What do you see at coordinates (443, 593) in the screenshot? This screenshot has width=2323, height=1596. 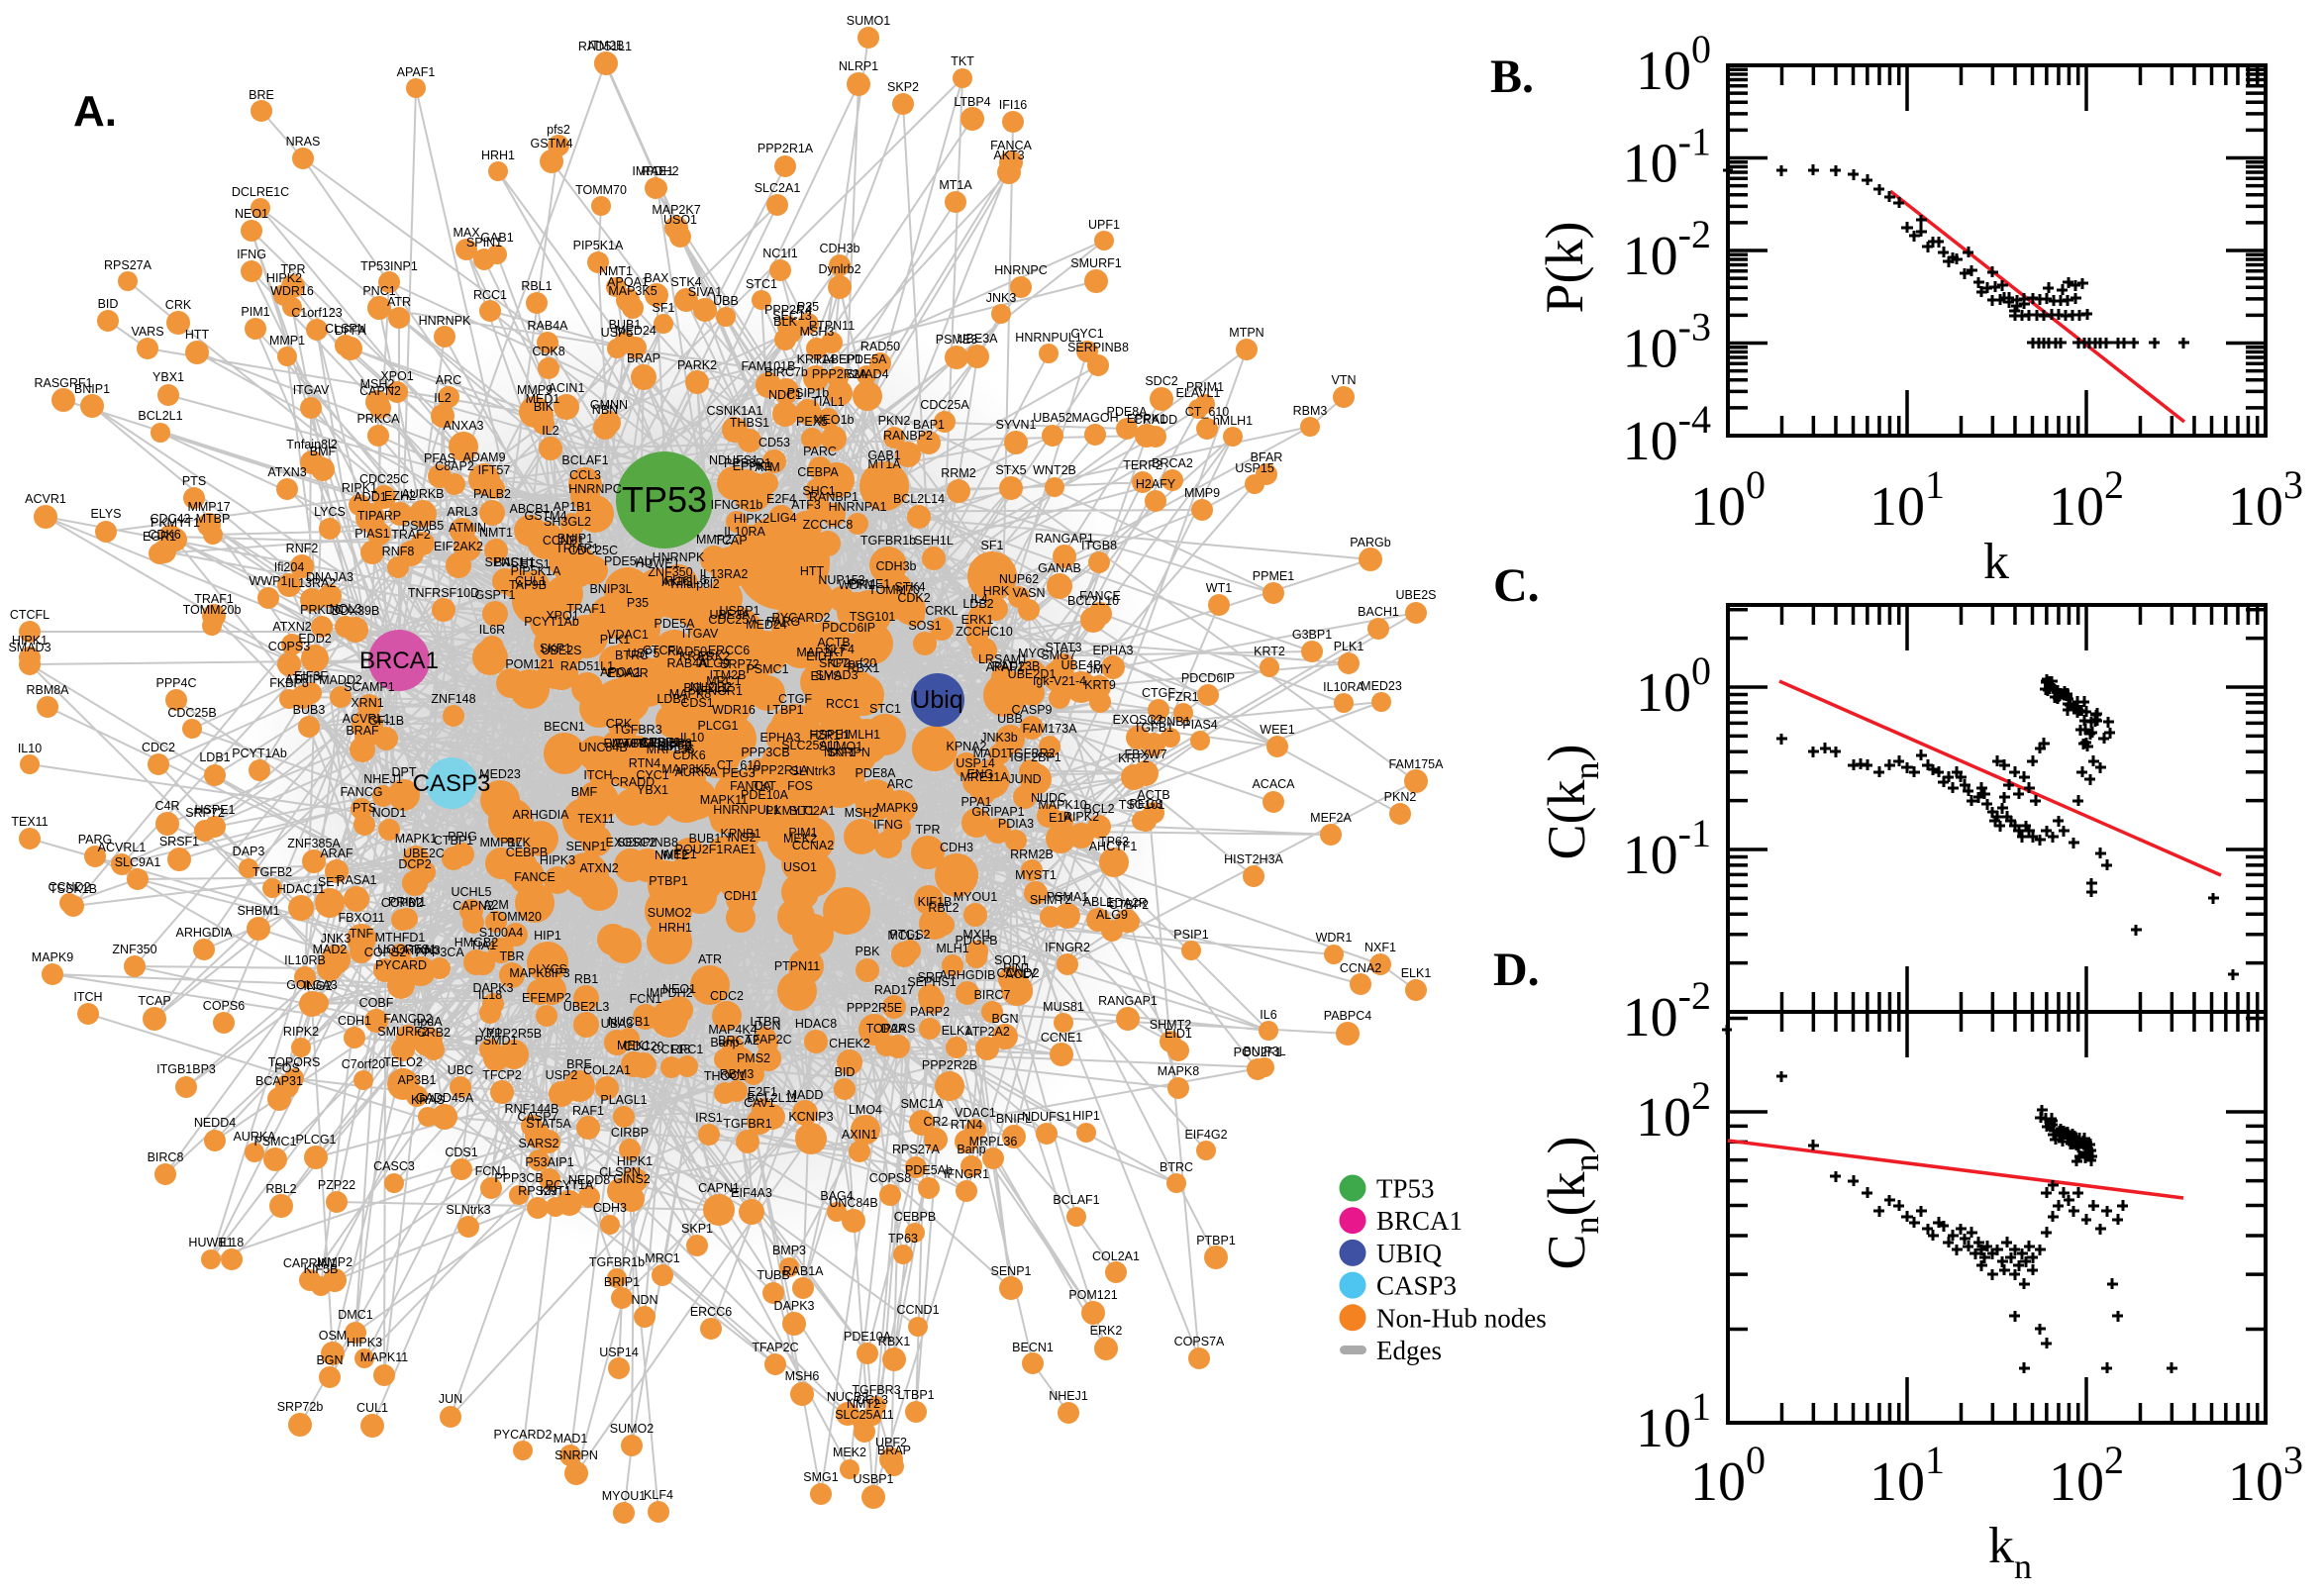 I see `svg-text: TNFRSF10D` at bounding box center [443, 593].